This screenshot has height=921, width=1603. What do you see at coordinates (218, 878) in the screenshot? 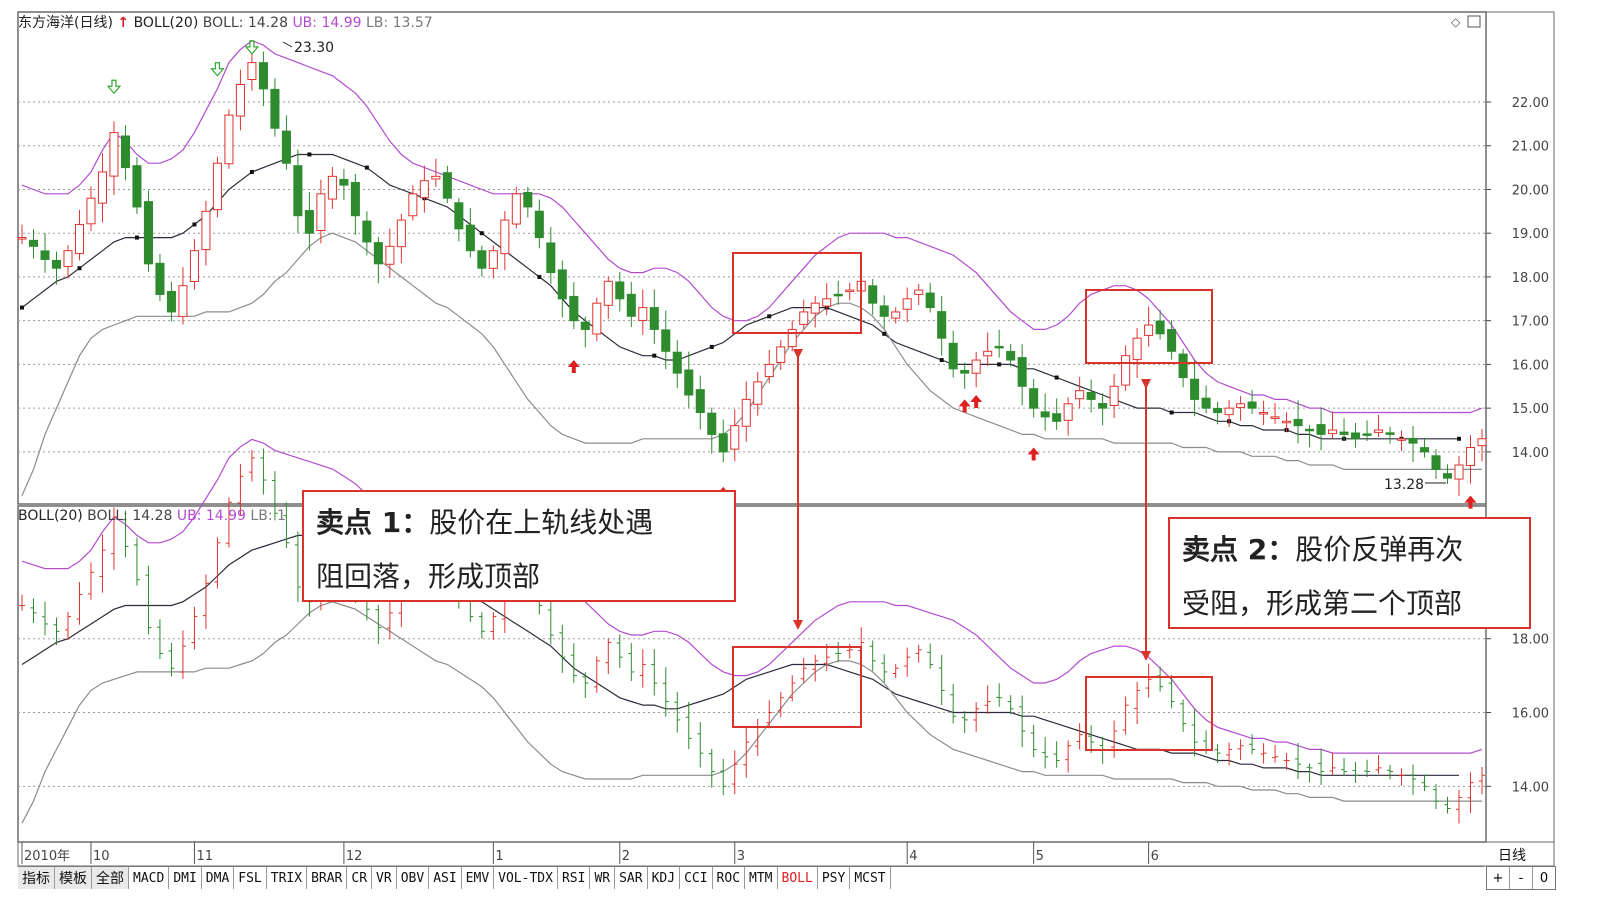
I see `tab-dma: DMA` at bounding box center [218, 878].